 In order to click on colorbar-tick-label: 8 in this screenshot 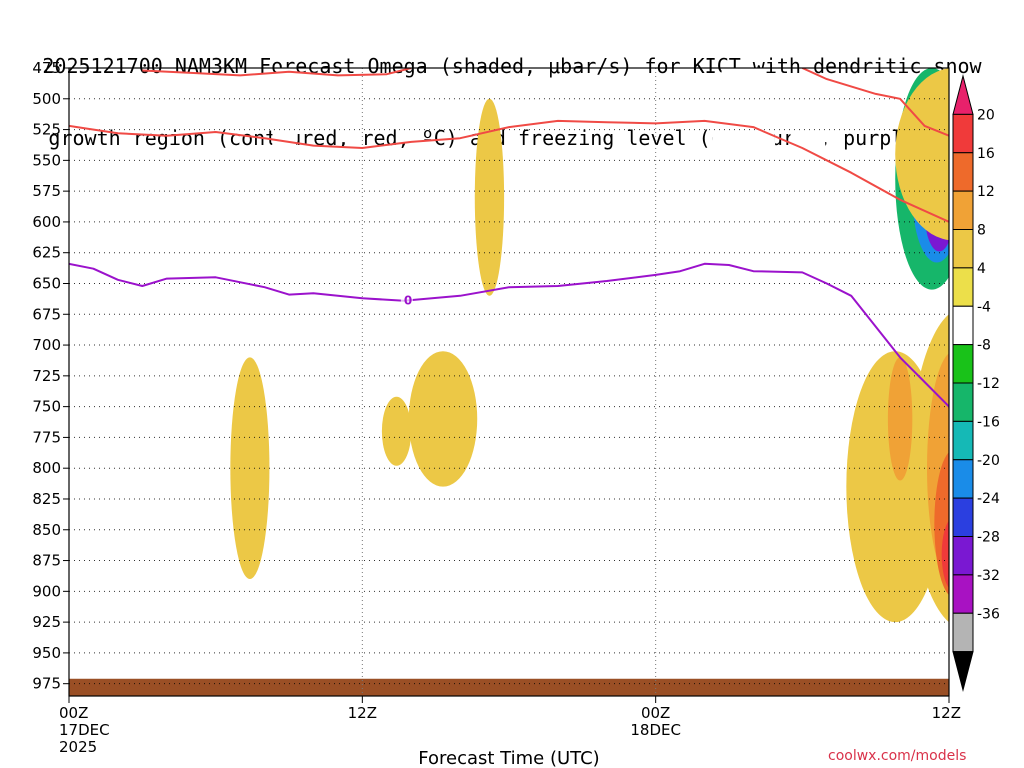, I will do `click(981, 231)`.